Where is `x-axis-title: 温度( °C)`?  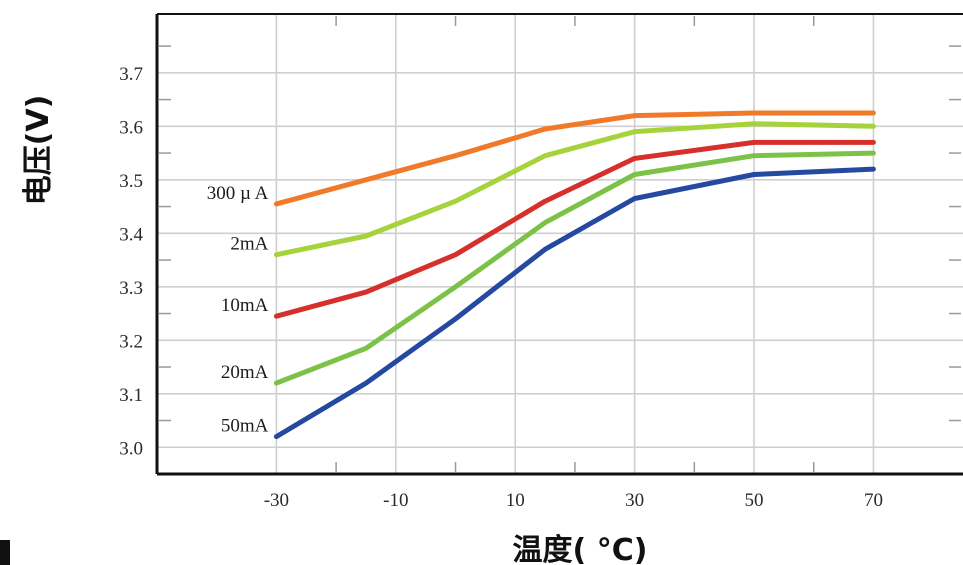 x-axis-title: 温度( °C) is located at coordinates (580, 549).